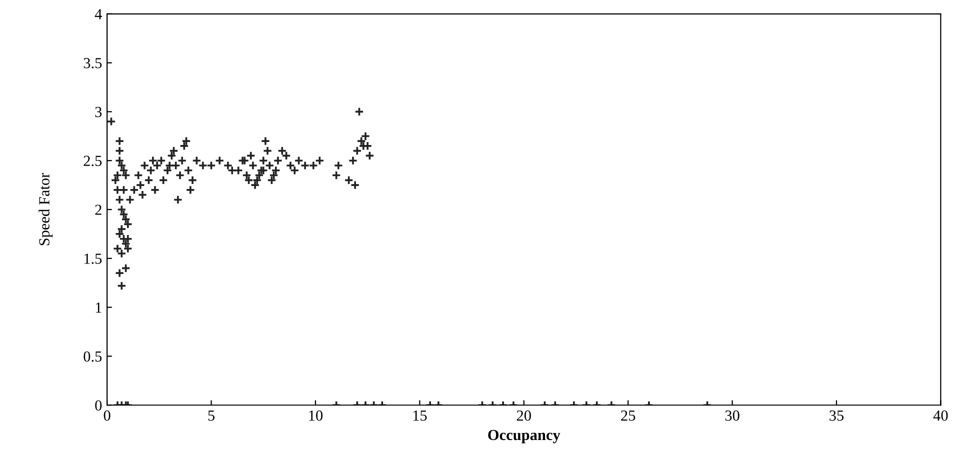 This screenshot has width=956, height=463. I want to click on y-tick-label: 2, so click(98, 209).